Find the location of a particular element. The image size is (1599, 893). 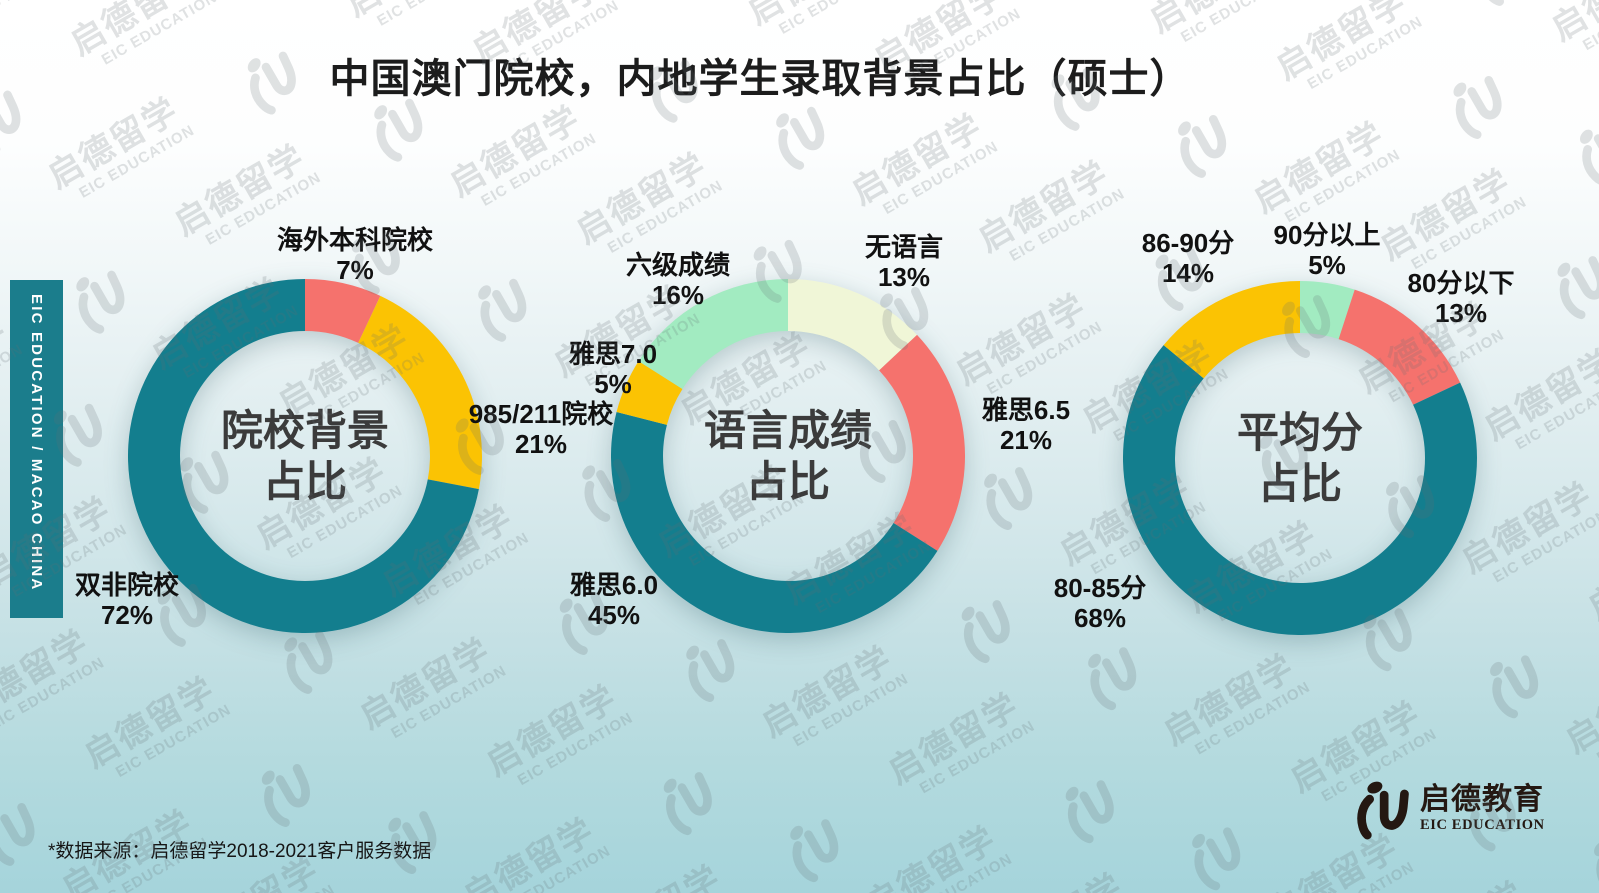

side-tab-label: EIC EDUCATION / MACAO CHINA is located at coordinates (36, 443).